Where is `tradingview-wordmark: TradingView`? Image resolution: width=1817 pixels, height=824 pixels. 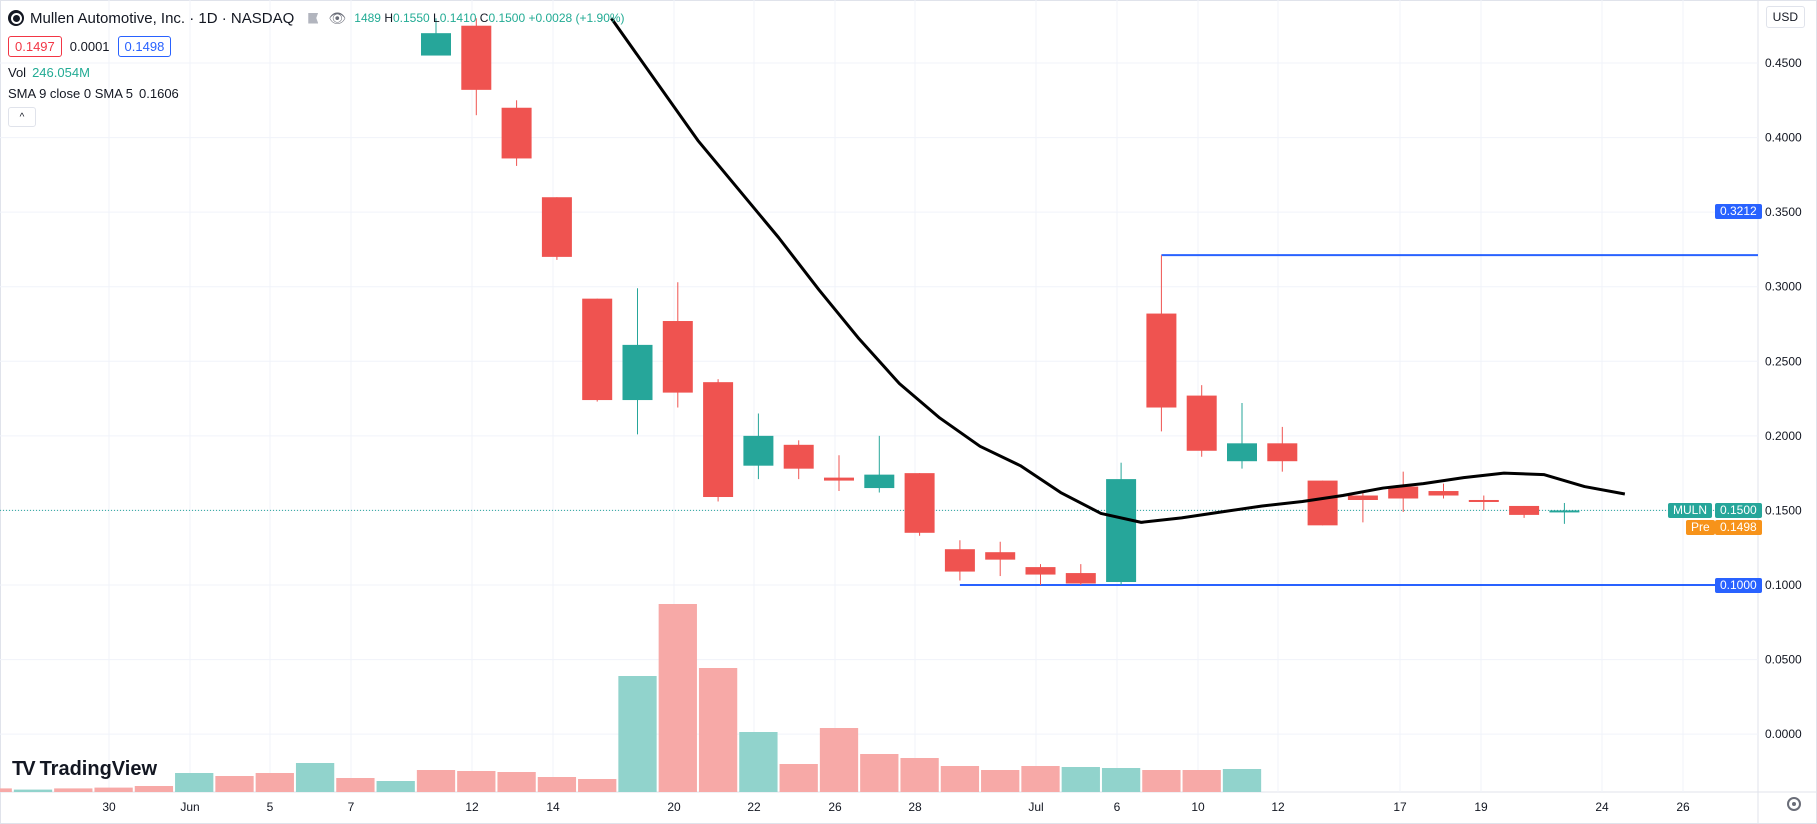 tradingview-wordmark: TradingView is located at coordinates (98, 769).